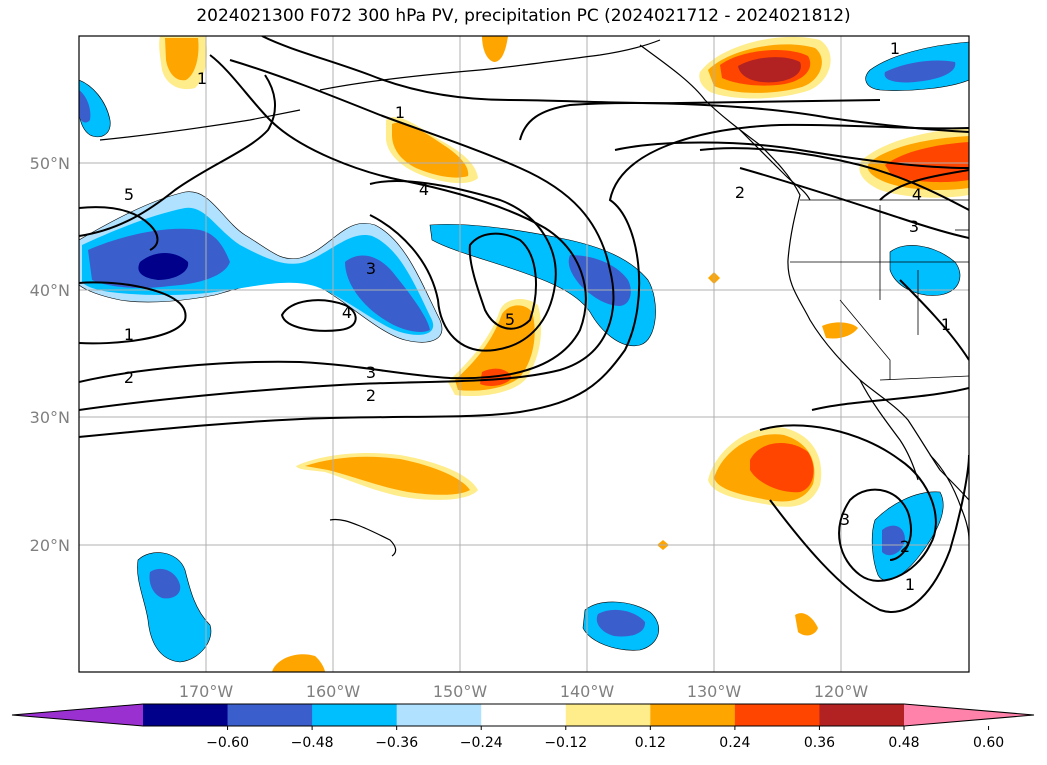 The image size is (1047, 765). I want to click on colorbar-tick-label: −0.48, so click(312, 743).